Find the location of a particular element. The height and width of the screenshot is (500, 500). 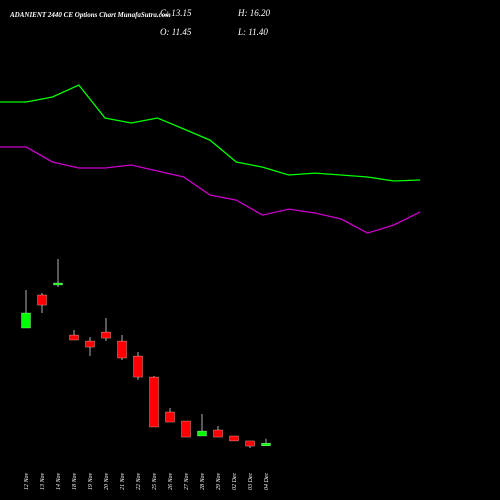

x-tick-label: 29 Nov is located at coordinates (219, 481).